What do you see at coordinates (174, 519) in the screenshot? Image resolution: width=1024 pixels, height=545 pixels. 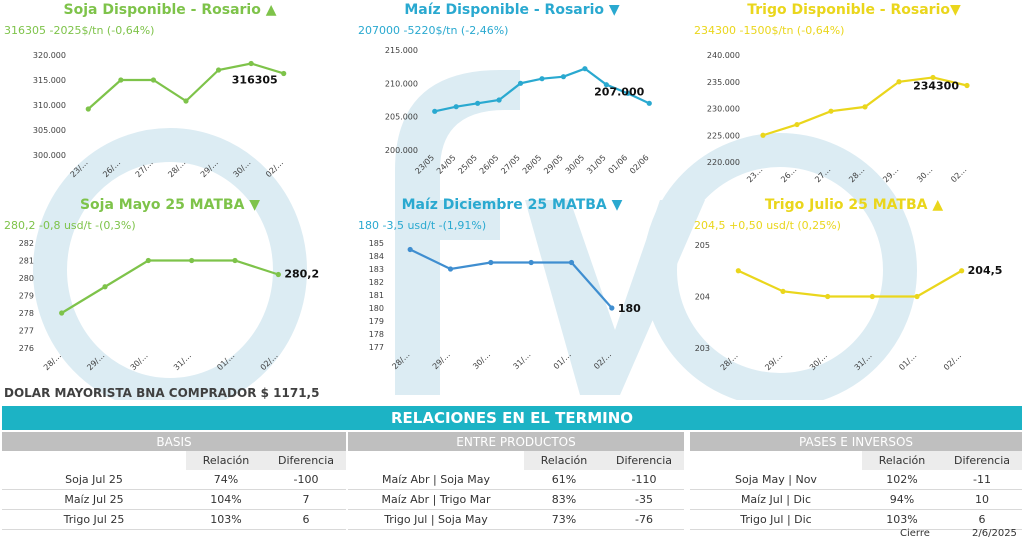 I see `table-row: Trigo Jul 25 103% 6` at bounding box center [174, 519].